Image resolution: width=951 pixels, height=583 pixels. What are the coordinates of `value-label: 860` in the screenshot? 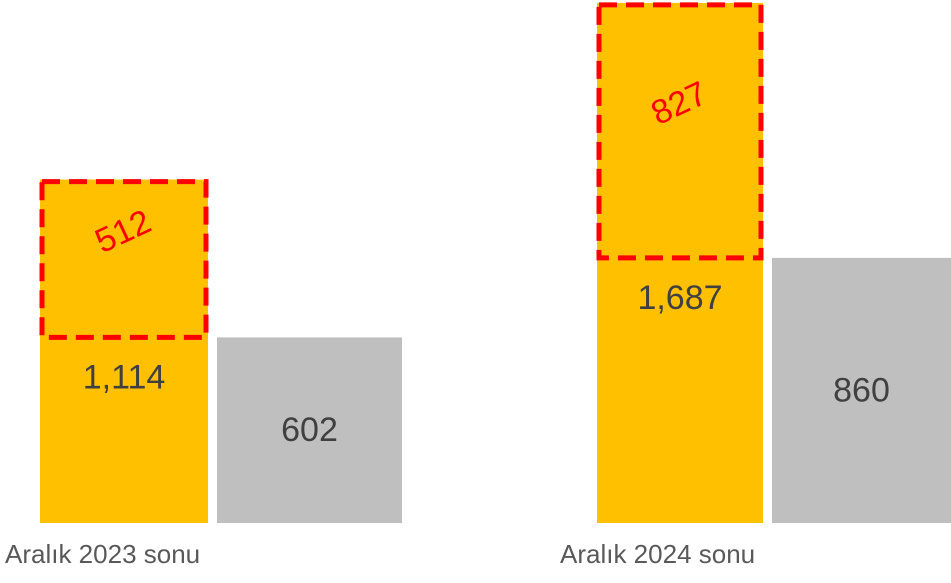 It's located at (861, 390).